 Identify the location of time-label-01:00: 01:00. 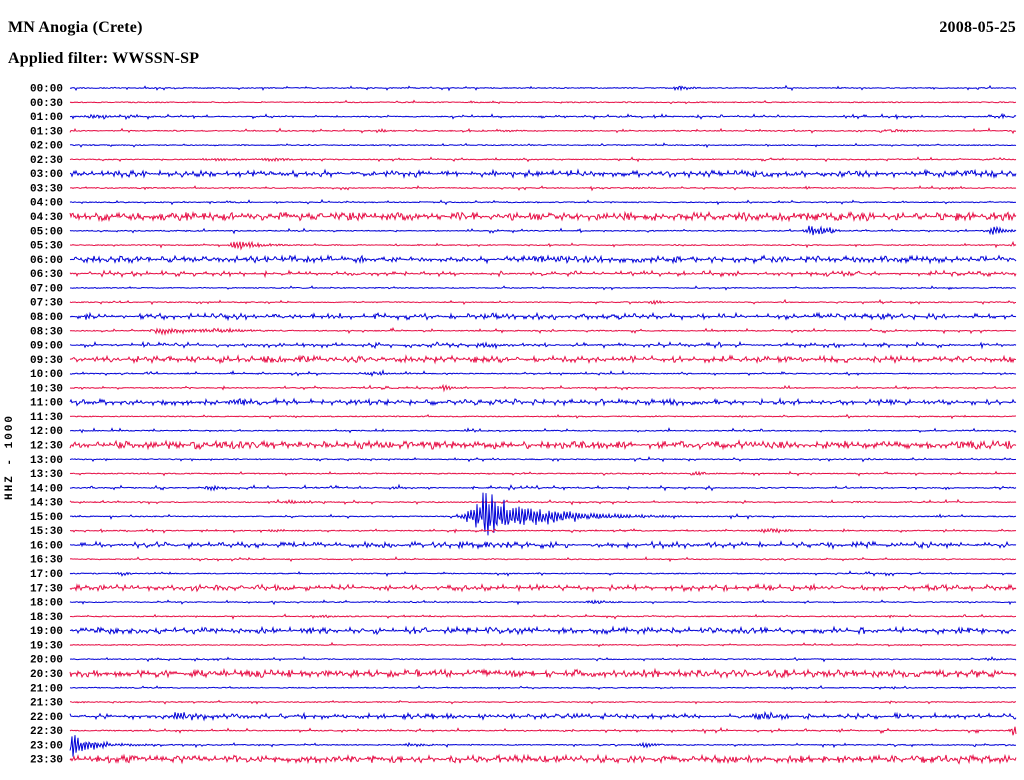
(46, 118).